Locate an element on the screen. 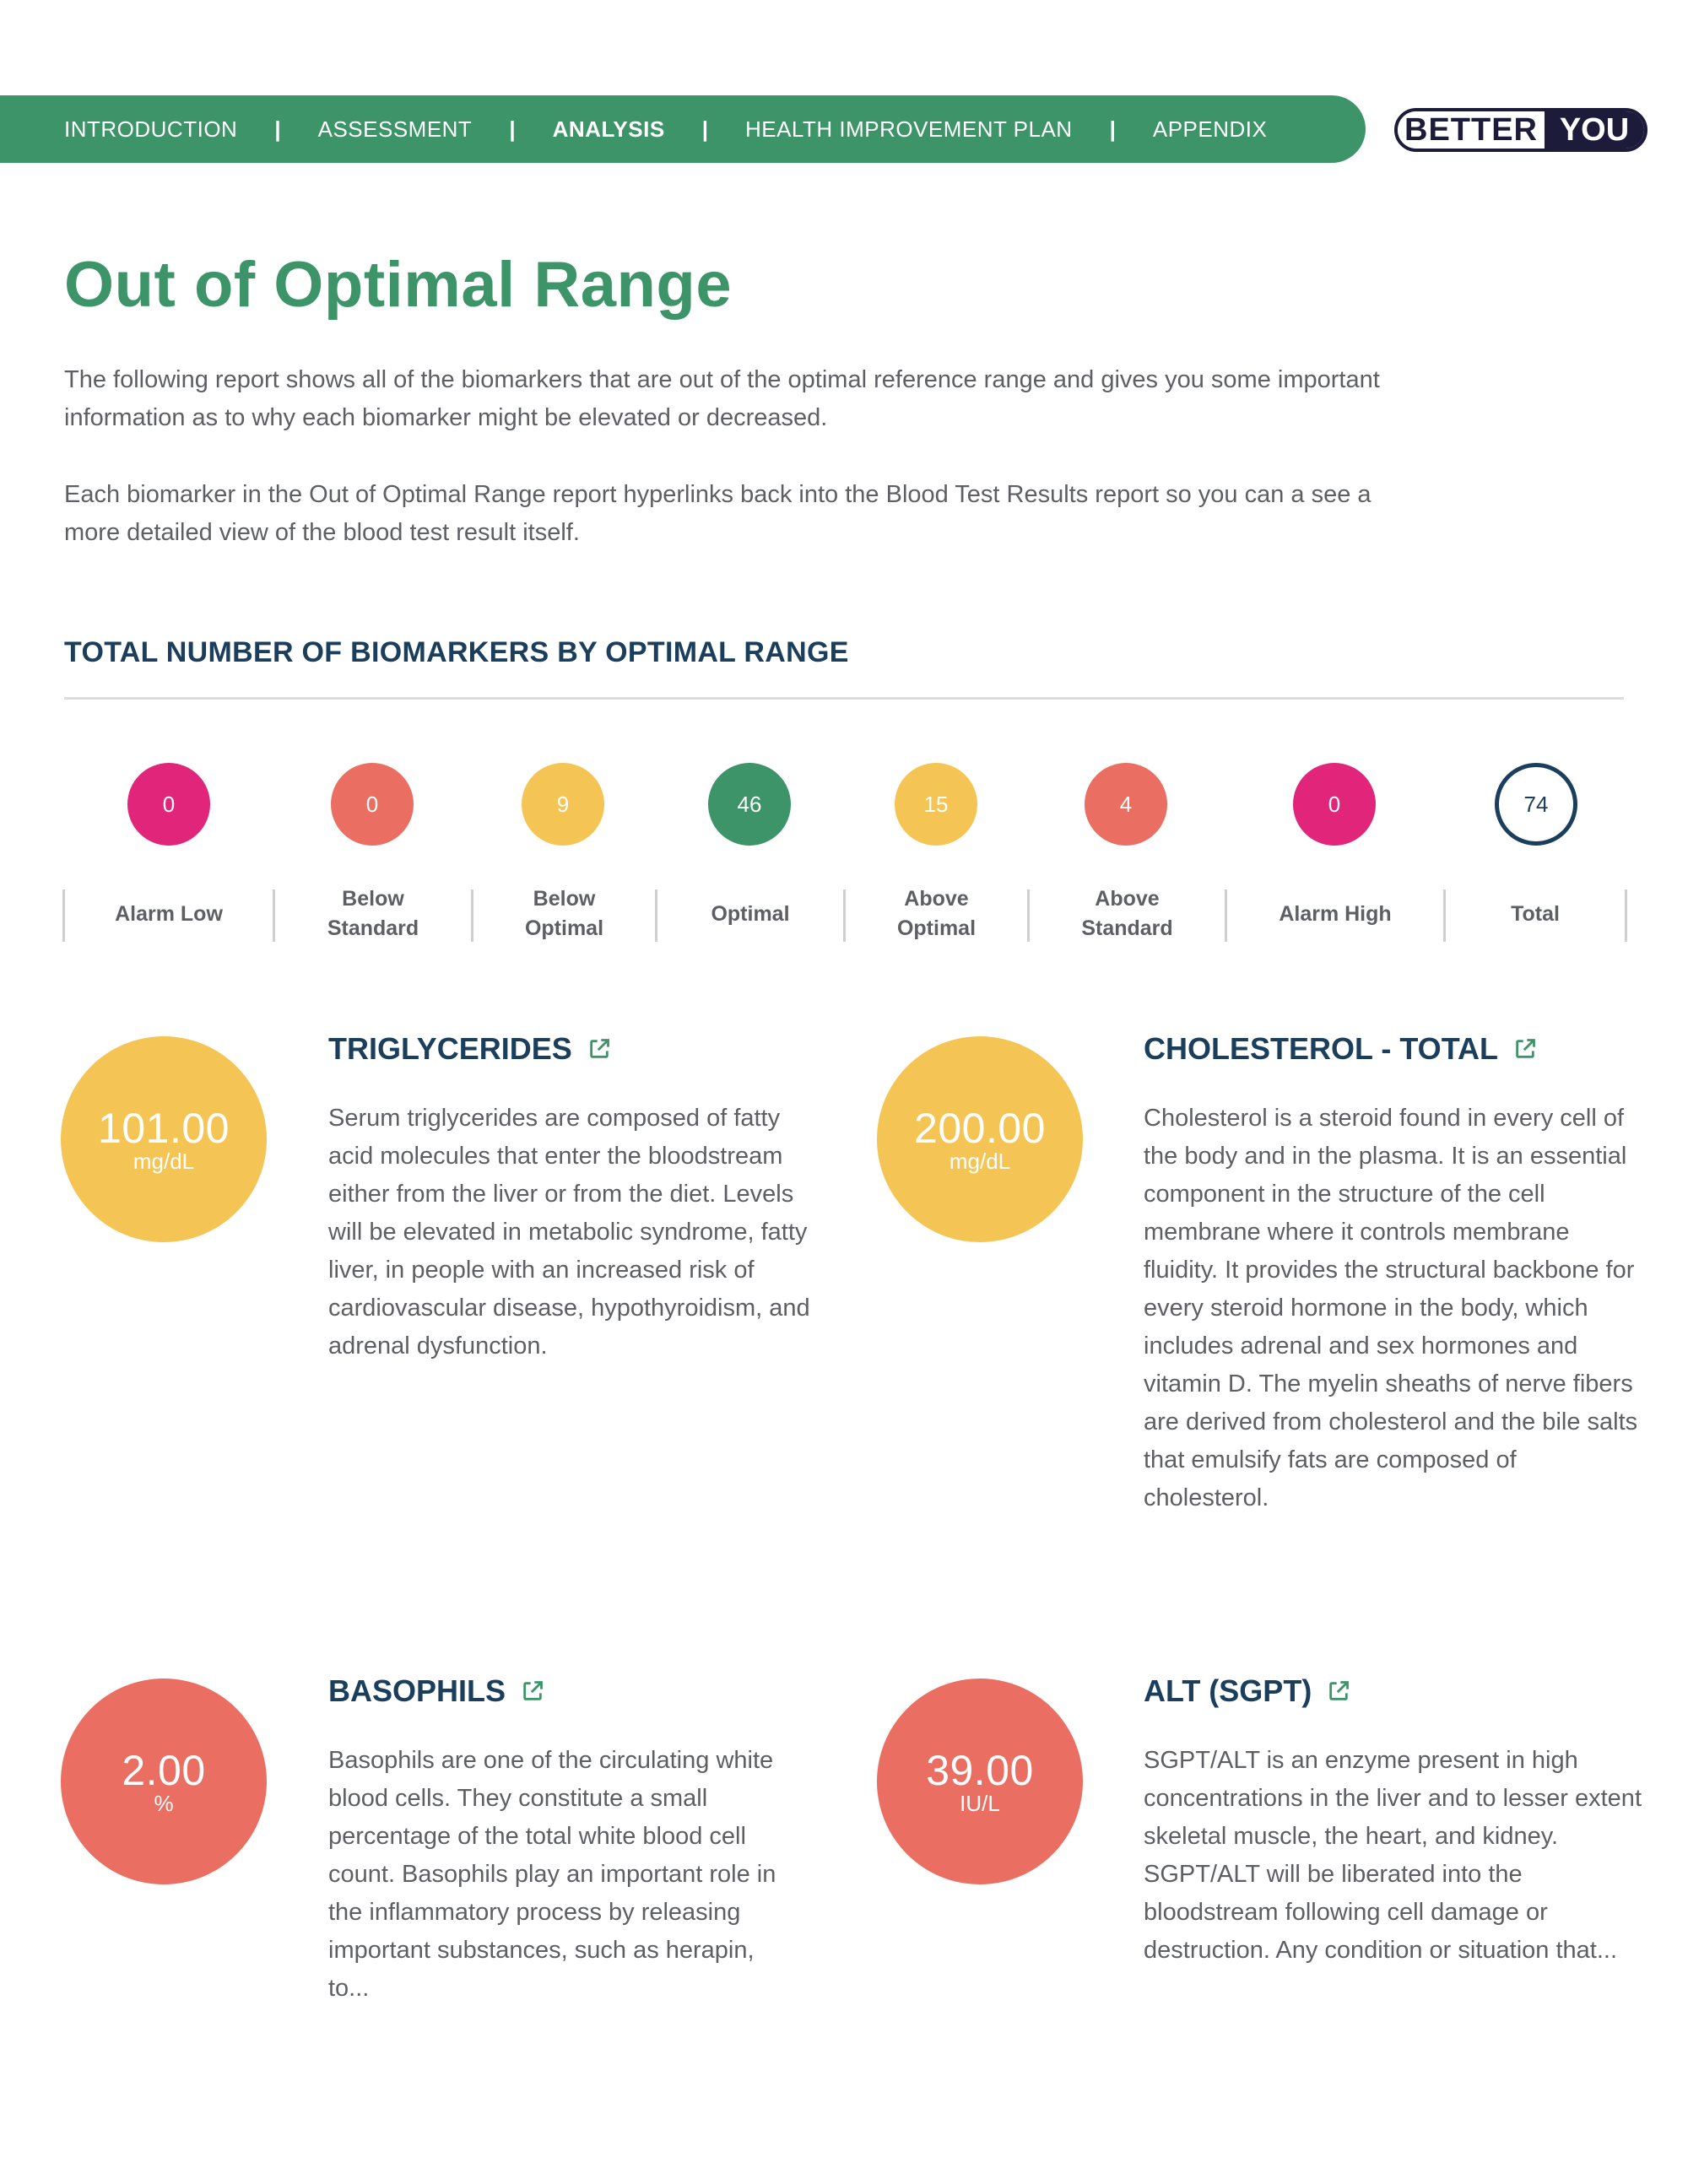  nav-tab-analysis: ANALYSIS is located at coordinates (608, 129).